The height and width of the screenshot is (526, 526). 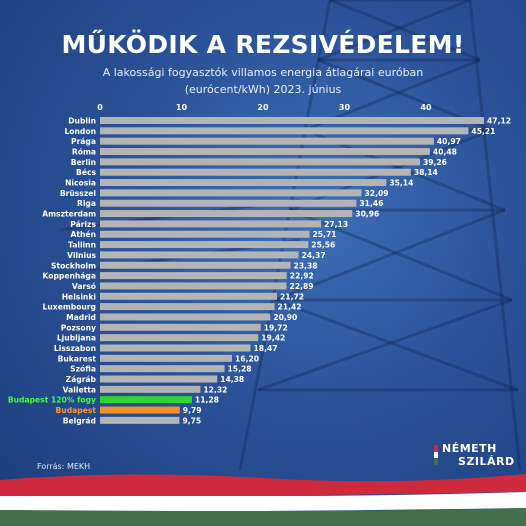 What do you see at coordinates (207, 400) in the screenshot?
I see `value-label: 11,28` at bounding box center [207, 400].